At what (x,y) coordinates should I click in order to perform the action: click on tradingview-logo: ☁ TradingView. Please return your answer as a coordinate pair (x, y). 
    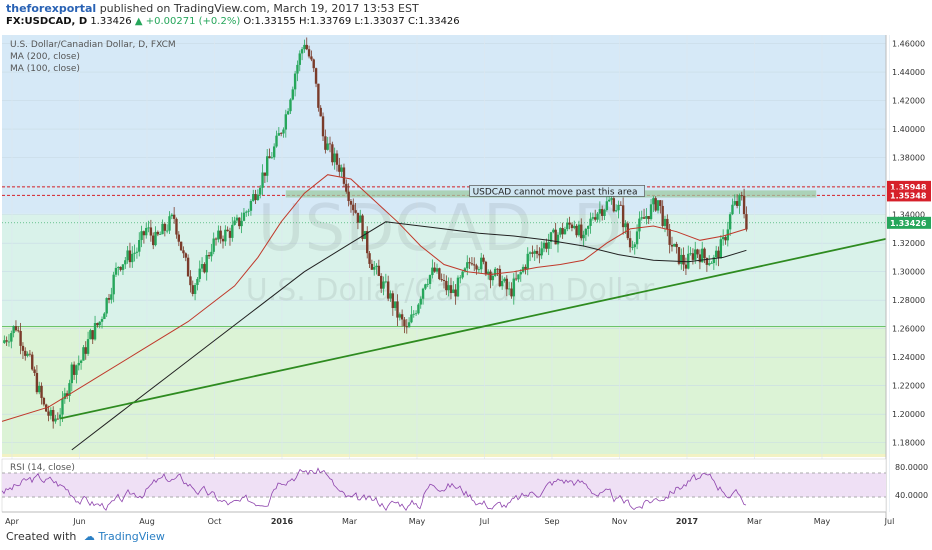
    Looking at the image, I should click on (124, 536).